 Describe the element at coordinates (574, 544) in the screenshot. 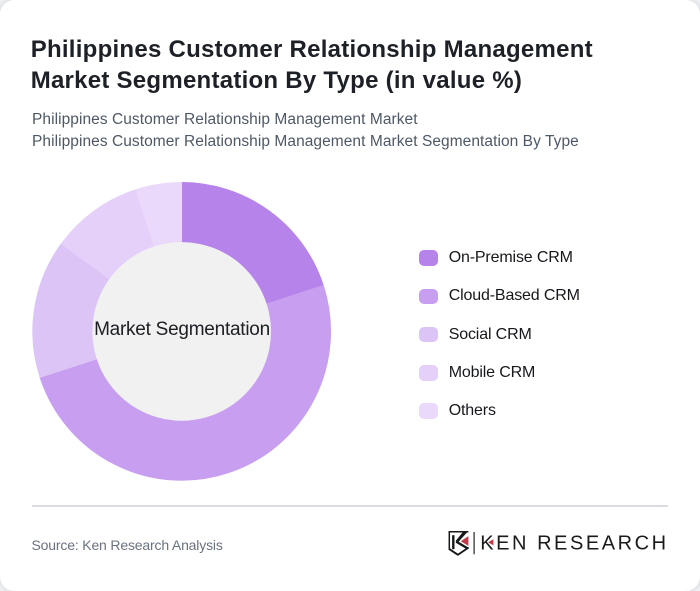

I see `svg-text: KEN RESEARCH` at that location.